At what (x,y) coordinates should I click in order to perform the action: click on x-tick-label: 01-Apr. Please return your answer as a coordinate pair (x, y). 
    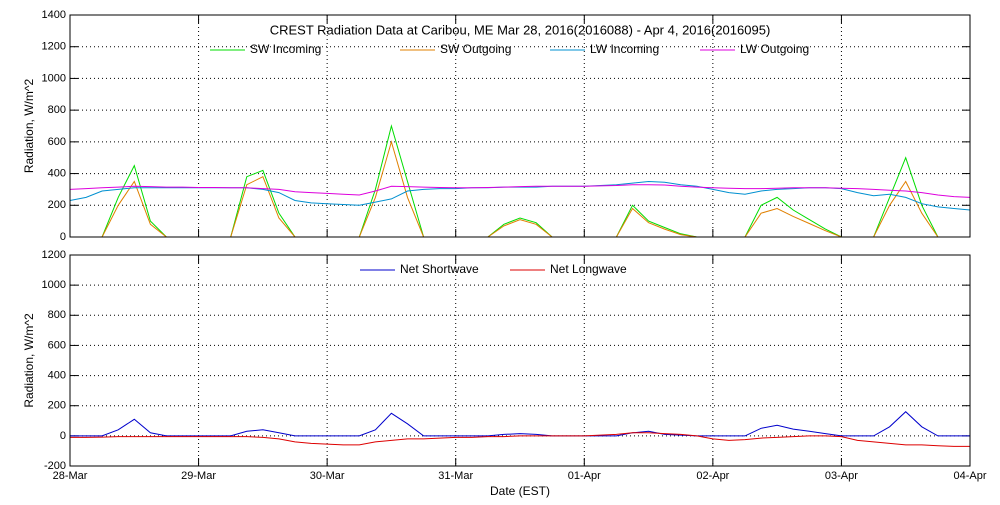
    Looking at the image, I should click on (584, 476).